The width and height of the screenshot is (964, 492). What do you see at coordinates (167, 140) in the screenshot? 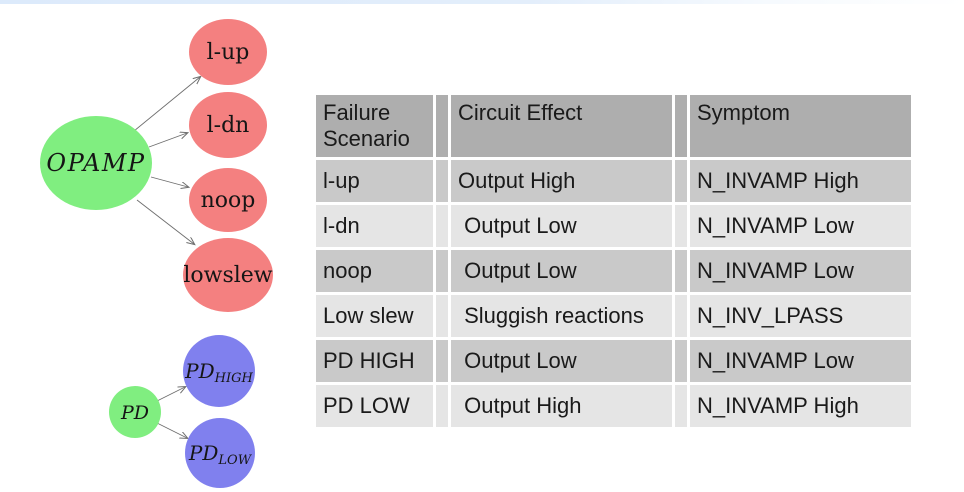
I see `arrow-opamp-l-dn` at bounding box center [167, 140].